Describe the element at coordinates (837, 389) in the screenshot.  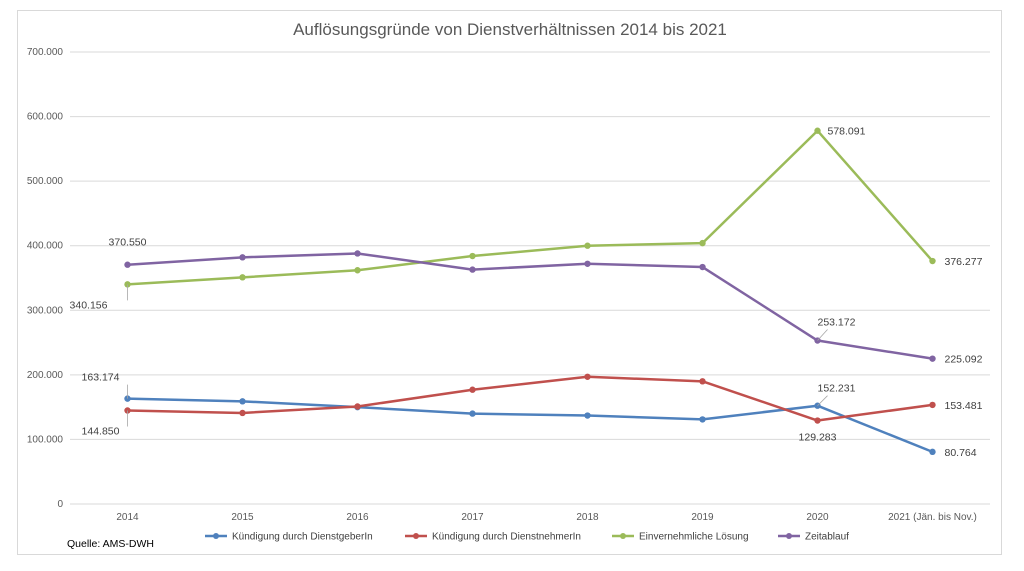
I see `data-label: 152.231` at that location.